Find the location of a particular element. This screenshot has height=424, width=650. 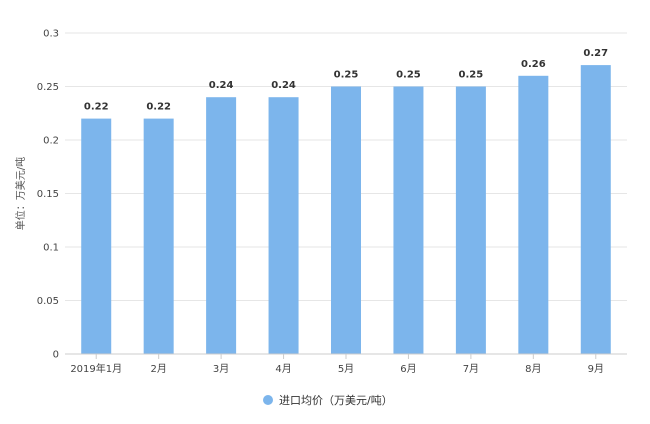

legend: 进口均价（万美元/吨） is located at coordinates (328, 400).